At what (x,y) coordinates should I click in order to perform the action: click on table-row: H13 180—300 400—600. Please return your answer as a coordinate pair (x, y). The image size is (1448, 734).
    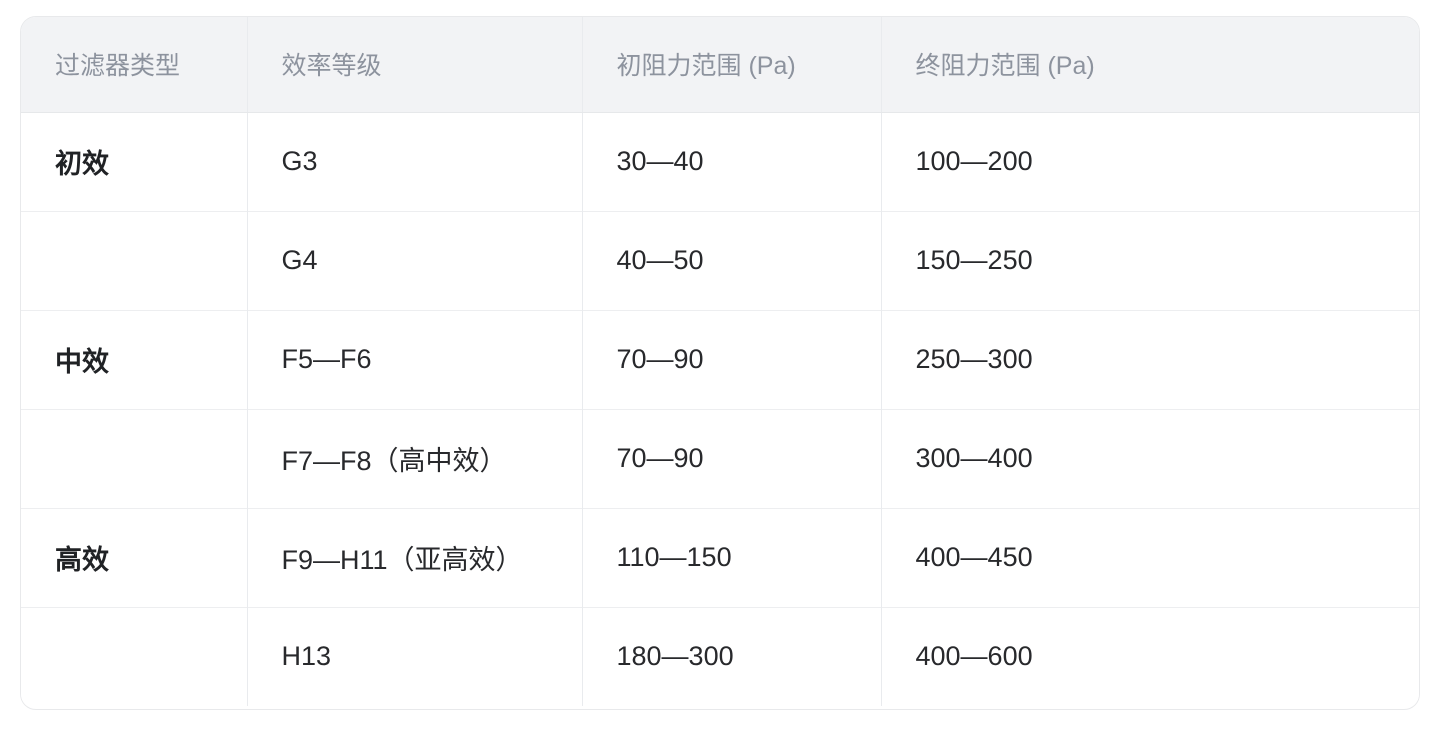
    Looking at the image, I should click on (720, 656).